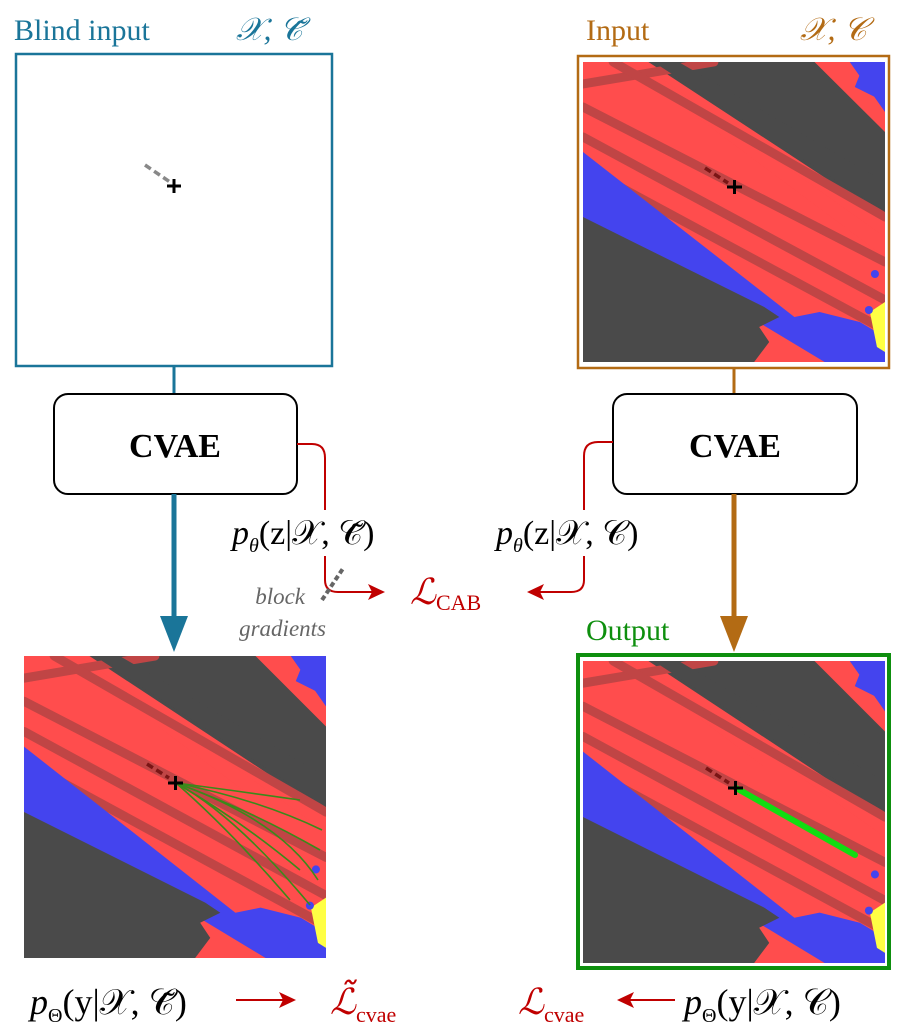 The width and height of the screenshot is (914, 1032). What do you see at coordinates (282, 628) in the screenshot?
I see `block-gradients-label-line2: gradients` at bounding box center [282, 628].